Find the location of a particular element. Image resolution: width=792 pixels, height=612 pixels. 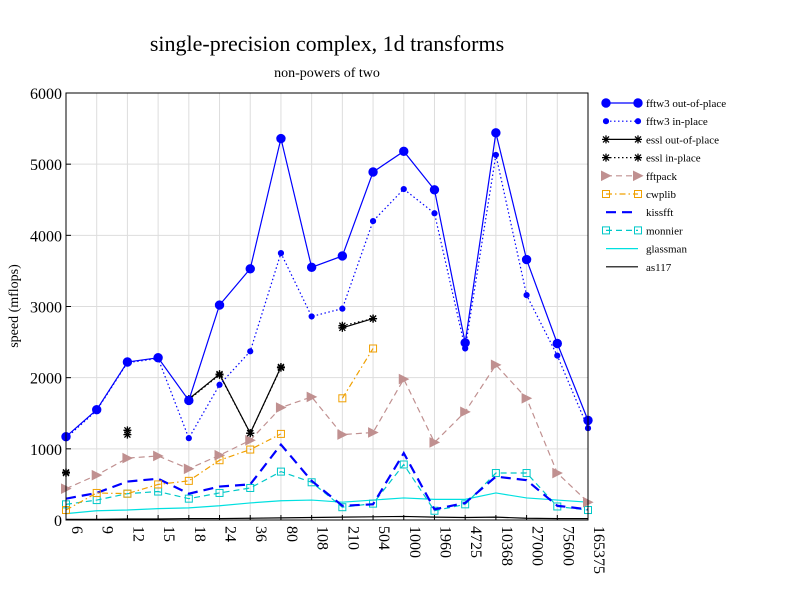

legend-label: kissfft is located at coordinates (659, 213).